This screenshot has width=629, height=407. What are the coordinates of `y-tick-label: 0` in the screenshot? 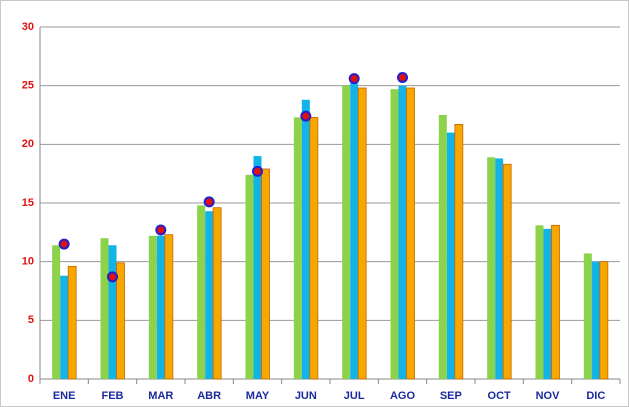 It's located at (31, 379).